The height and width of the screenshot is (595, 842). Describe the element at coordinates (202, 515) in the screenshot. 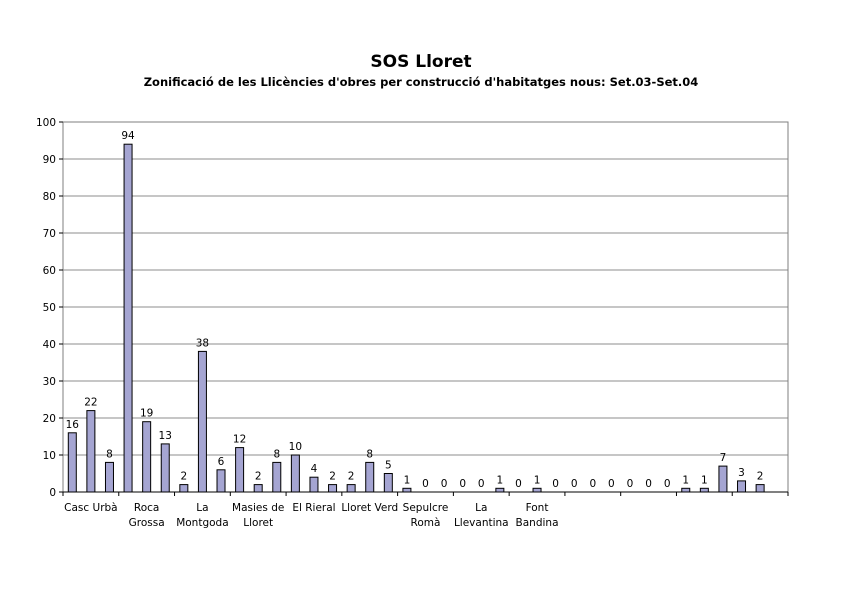

I see `category-label: La Montgoda` at that location.